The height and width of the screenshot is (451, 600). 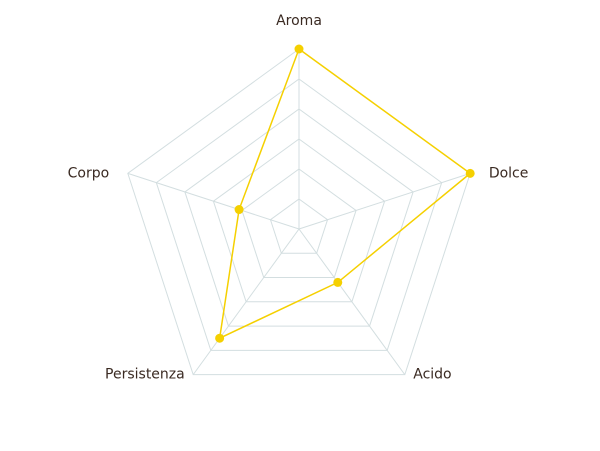 I want to click on axis-label: Aroma, so click(x=299, y=21).